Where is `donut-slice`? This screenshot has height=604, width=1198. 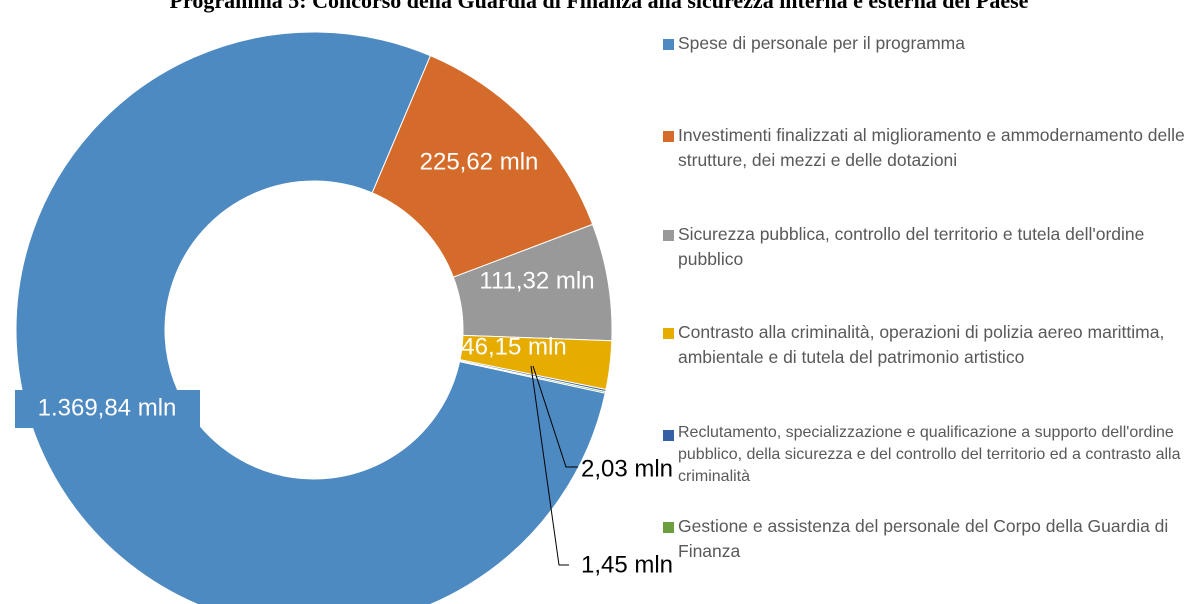 donut-slice is located at coordinates (482, 166).